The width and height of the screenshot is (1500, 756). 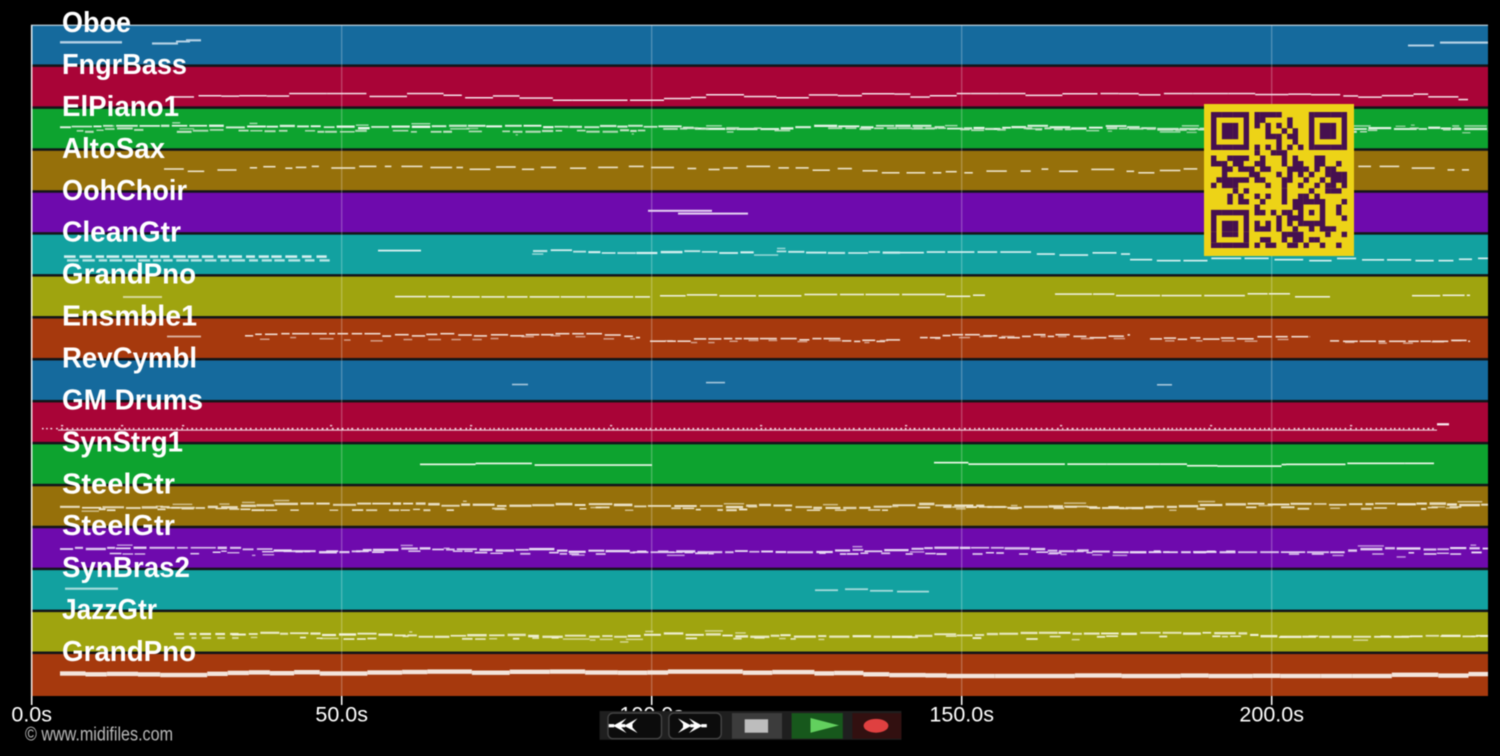 What do you see at coordinates (99, 735) in the screenshot?
I see `svg-text: © www.midifiles.com` at bounding box center [99, 735].